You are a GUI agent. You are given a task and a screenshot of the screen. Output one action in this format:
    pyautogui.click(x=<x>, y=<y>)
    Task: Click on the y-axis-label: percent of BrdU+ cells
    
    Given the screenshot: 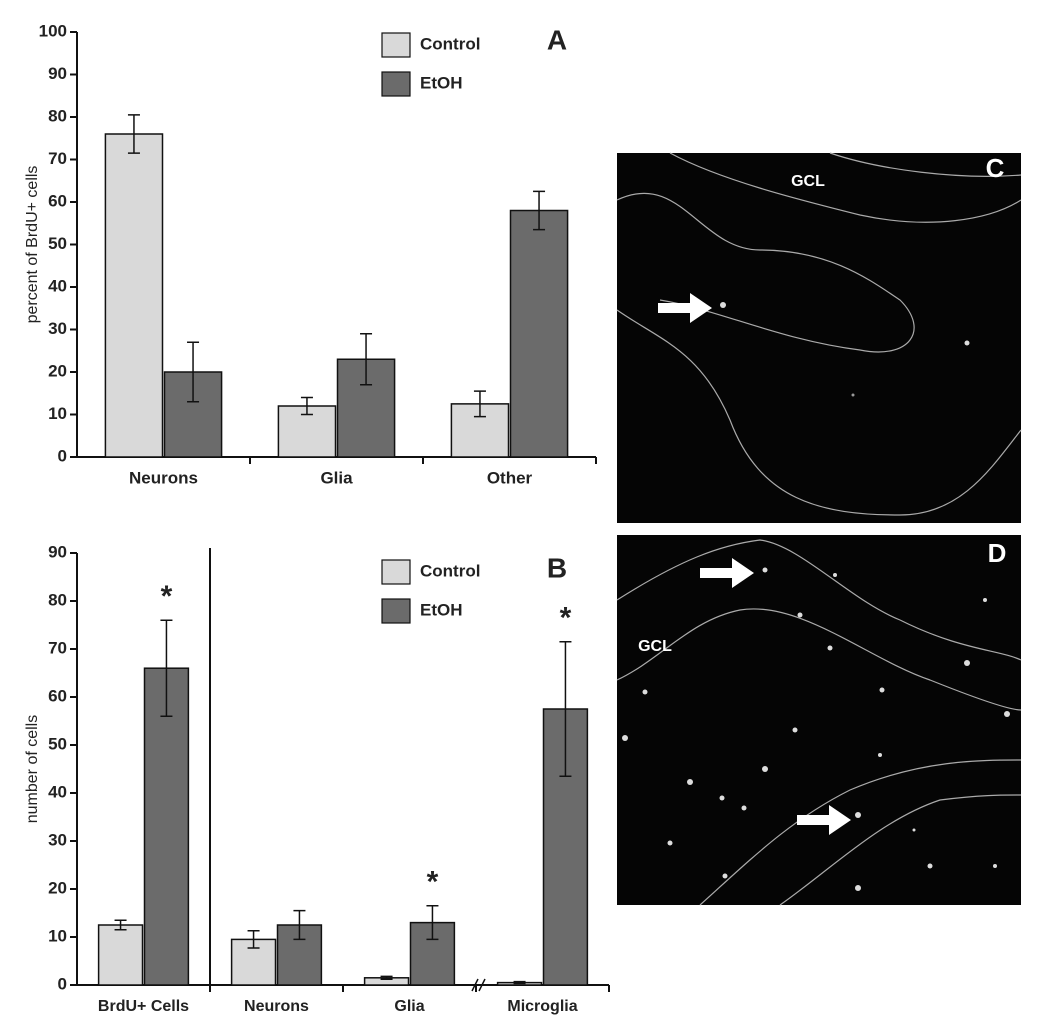 What is the action you would take?
    pyautogui.click(x=32, y=245)
    